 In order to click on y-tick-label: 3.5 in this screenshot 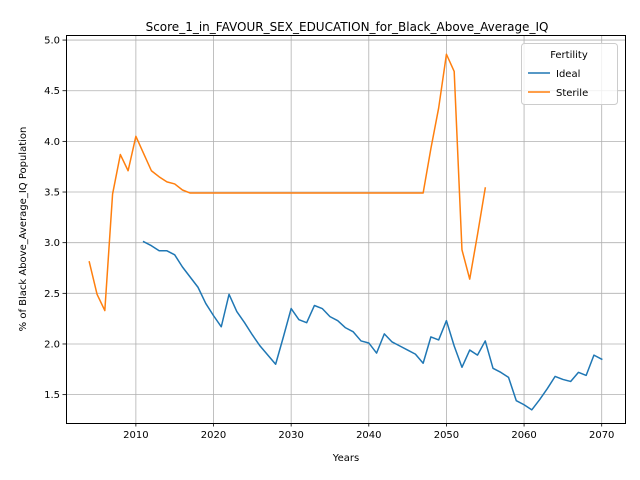, I will do `click(52, 193)`.